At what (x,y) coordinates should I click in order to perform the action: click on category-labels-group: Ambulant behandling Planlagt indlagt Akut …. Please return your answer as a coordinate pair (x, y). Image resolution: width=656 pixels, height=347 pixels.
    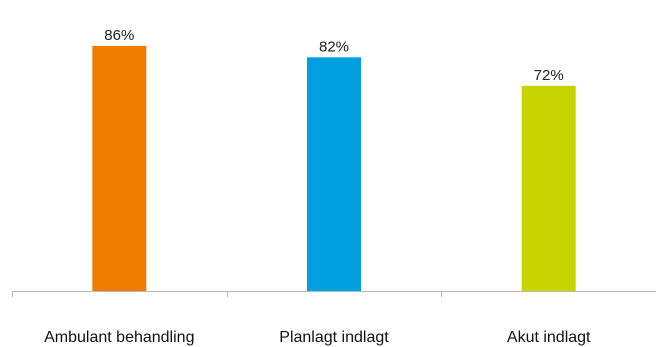
    Looking at the image, I should click on (317, 337).